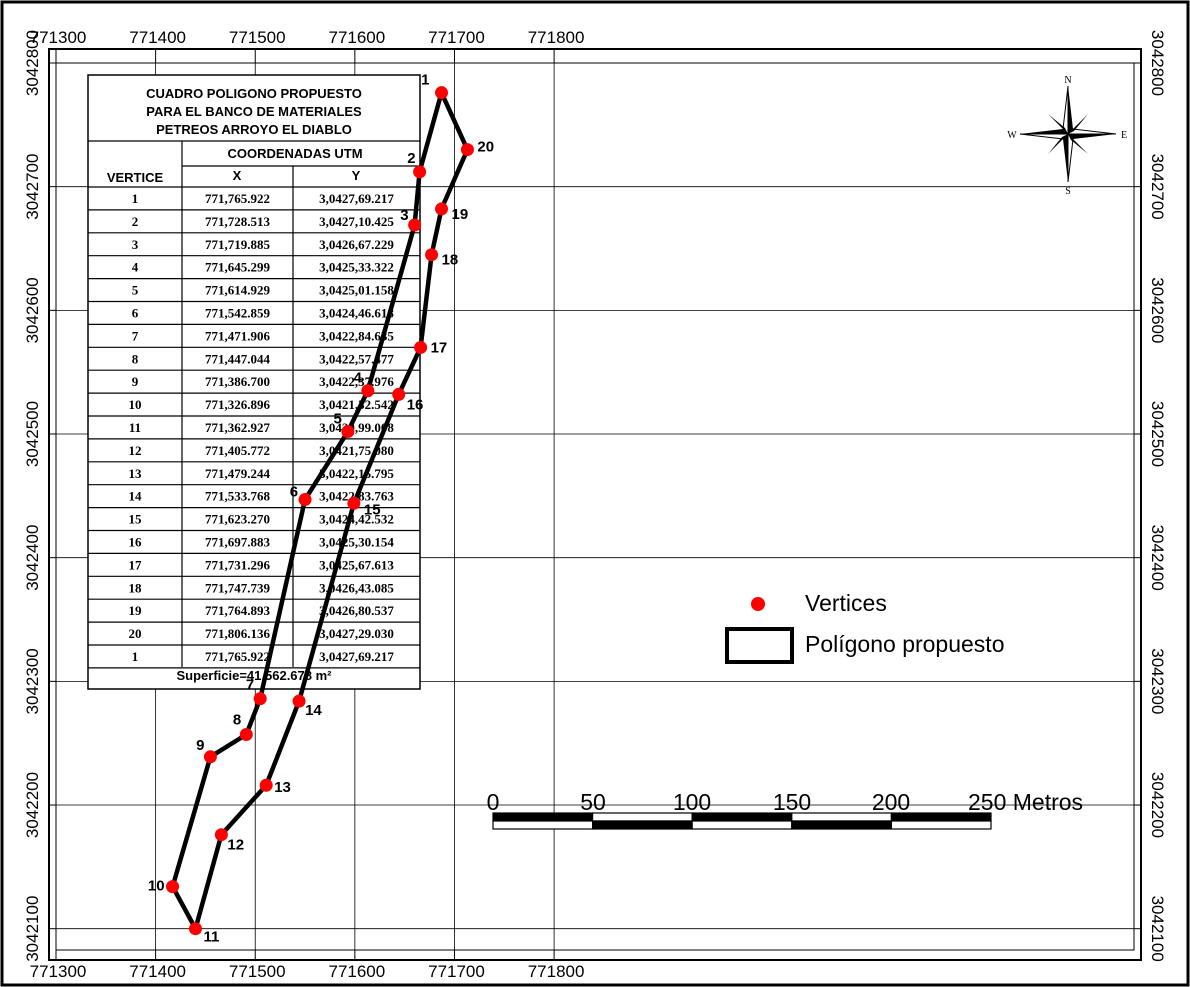  Describe the element at coordinates (1157, 929) in the screenshot. I see `y-tick-label-right: 3042100` at that location.